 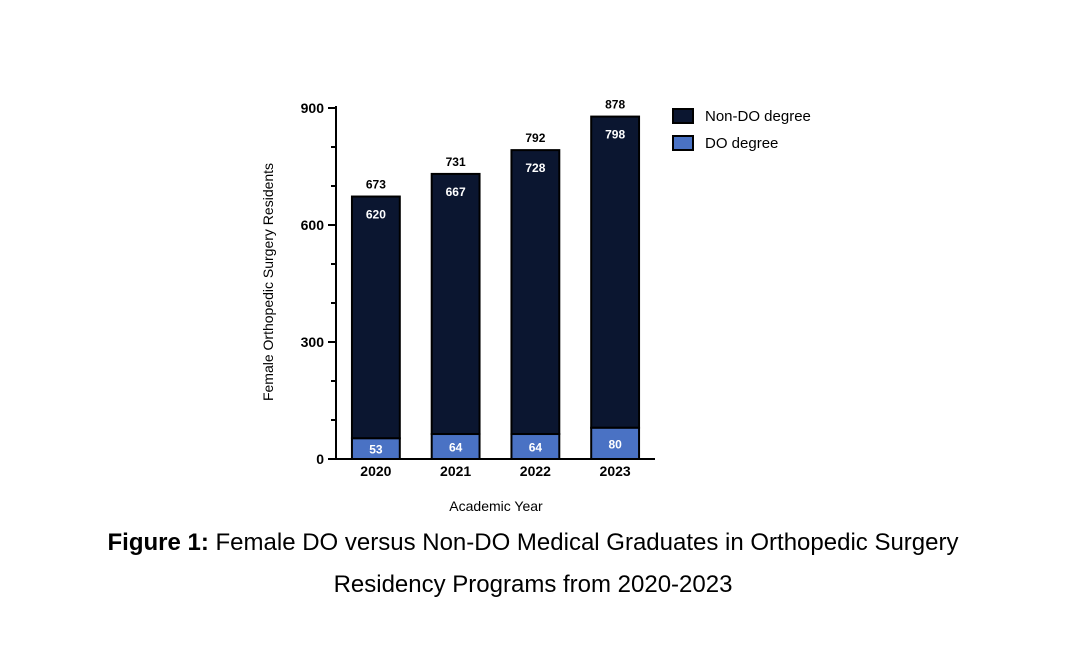 What do you see at coordinates (535, 168) in the screenshot?
I see `bar-non-do-label: 728` at bounding box center [535, 168].